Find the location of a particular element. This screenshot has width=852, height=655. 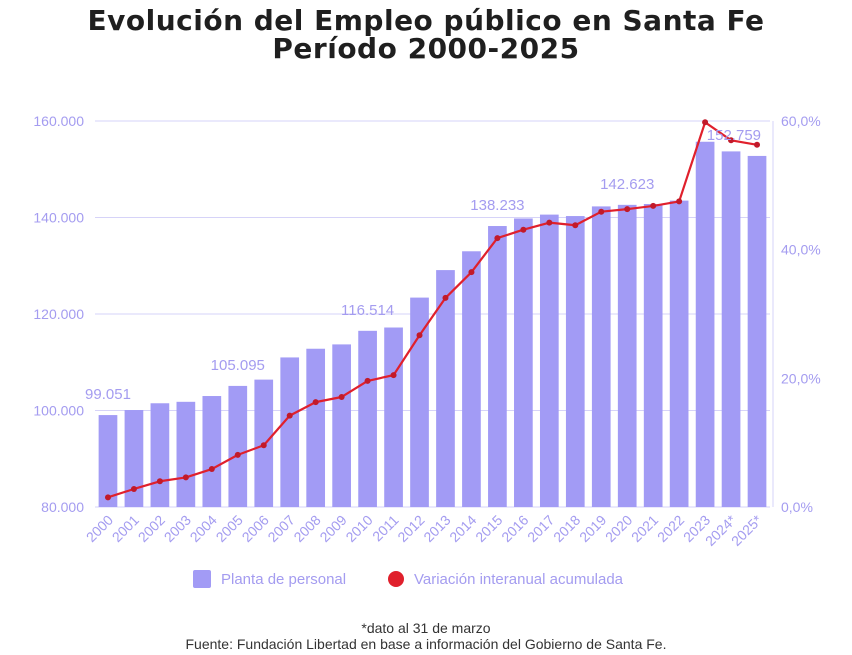

data-label: 116.514 is located at coordinates (367, 310).